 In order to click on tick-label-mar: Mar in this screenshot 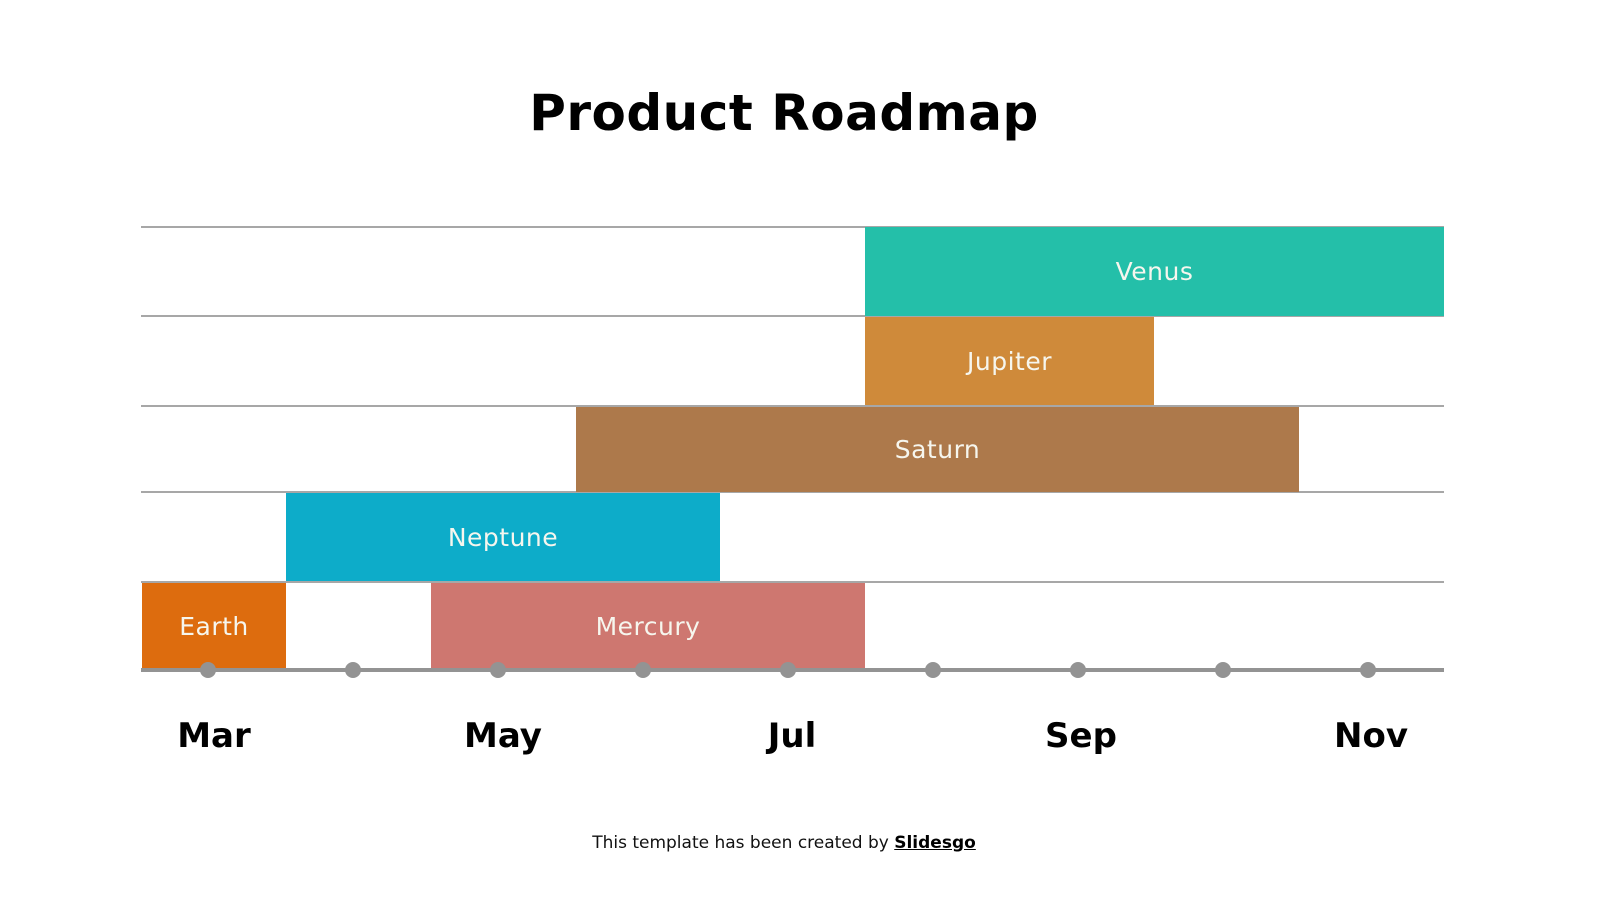, I will do `click(214, 736)`.